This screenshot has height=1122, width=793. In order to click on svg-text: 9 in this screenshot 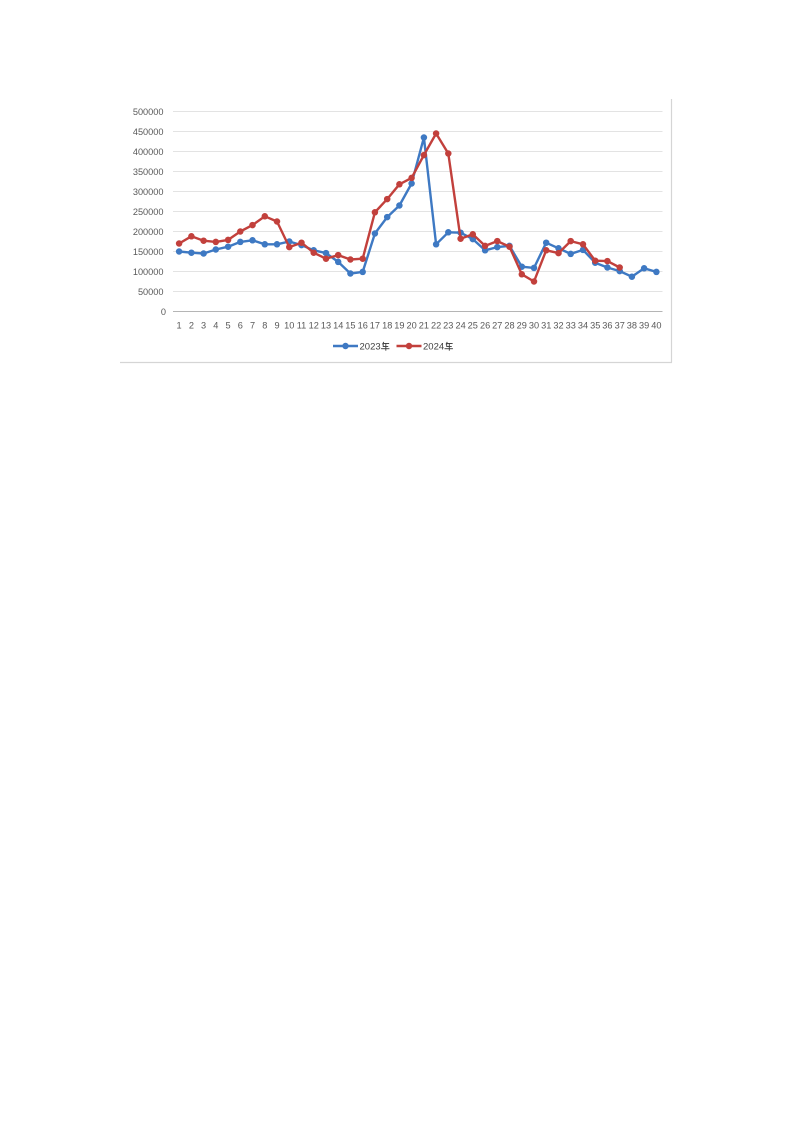, I will do `click(276, 325)`.